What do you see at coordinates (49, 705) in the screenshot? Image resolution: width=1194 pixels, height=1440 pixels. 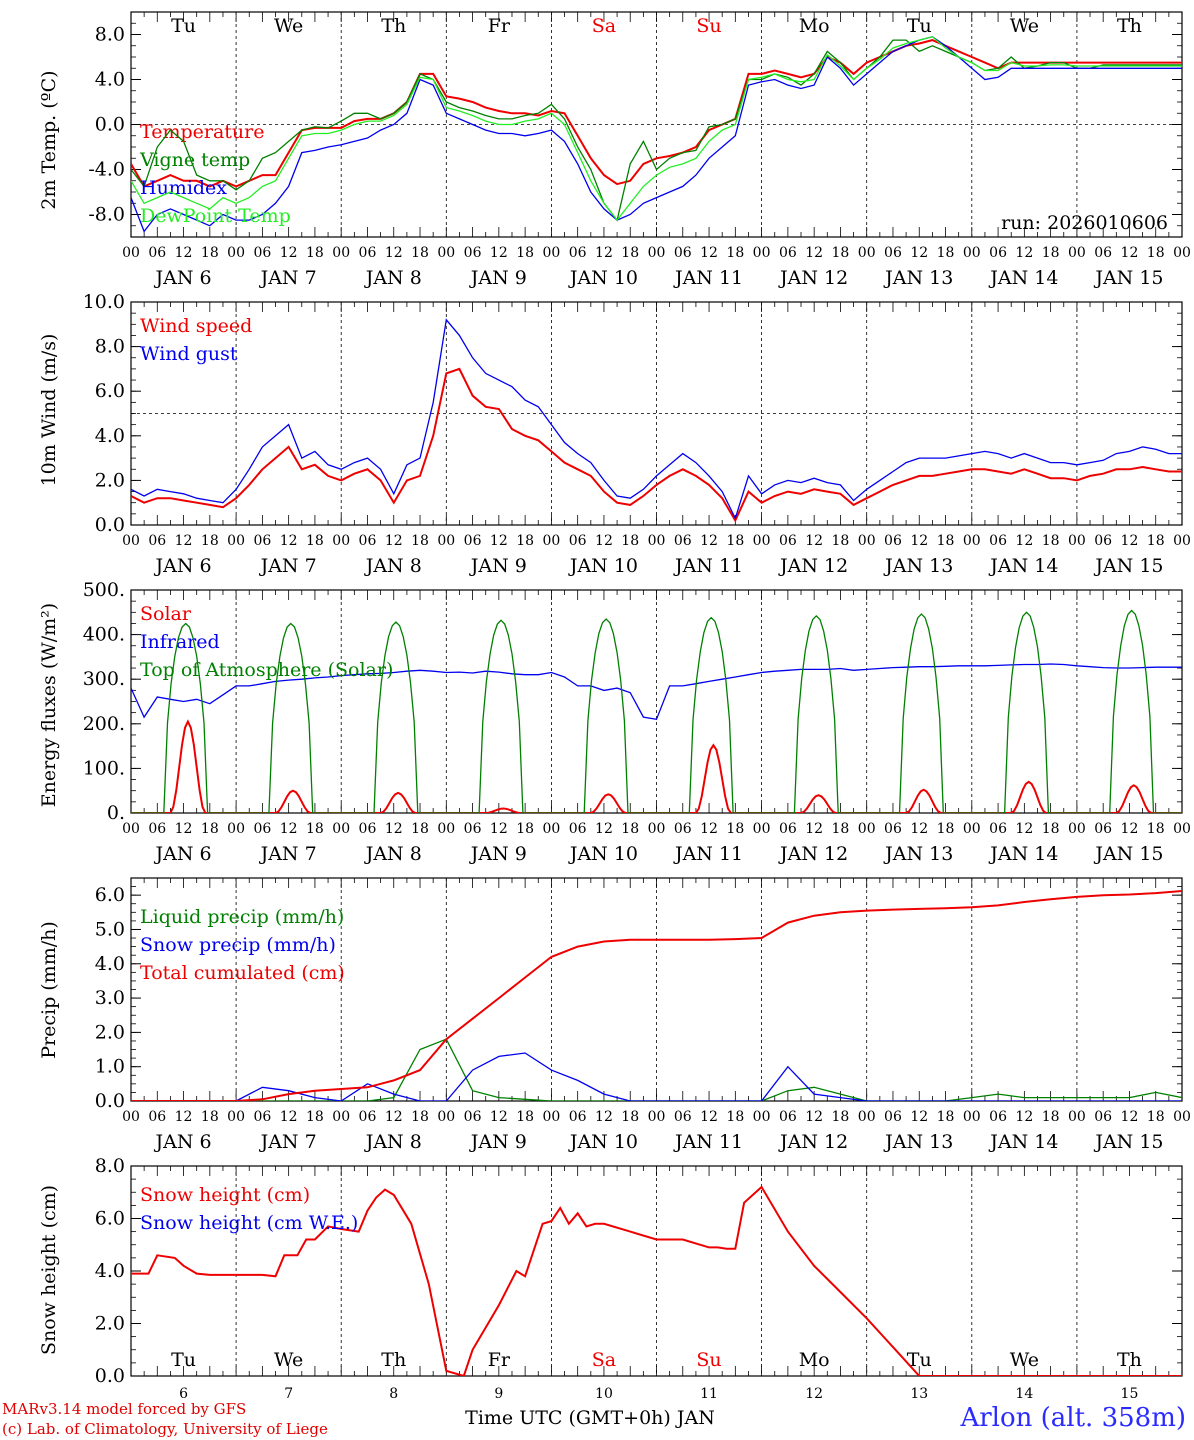 I see `y-axis-label: Energy fluxes (W/m²)` at bounding box center [49, 705].